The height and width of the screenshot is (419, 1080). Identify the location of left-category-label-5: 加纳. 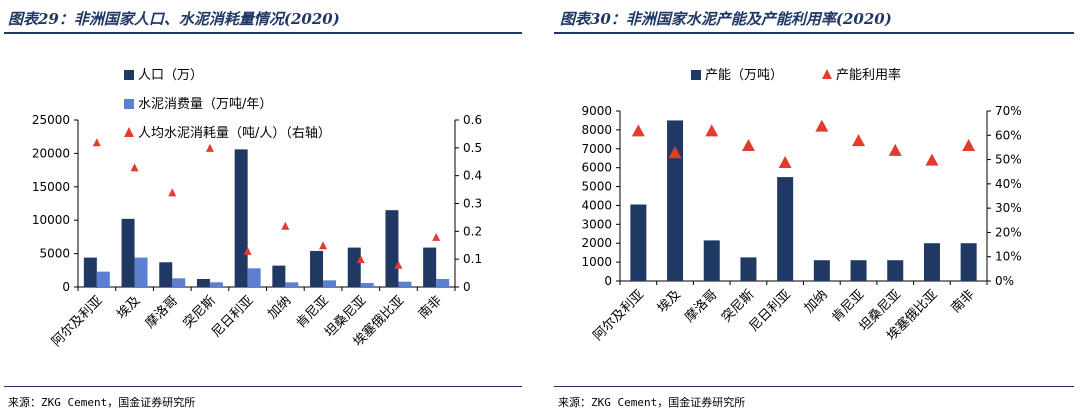
(279, 307).